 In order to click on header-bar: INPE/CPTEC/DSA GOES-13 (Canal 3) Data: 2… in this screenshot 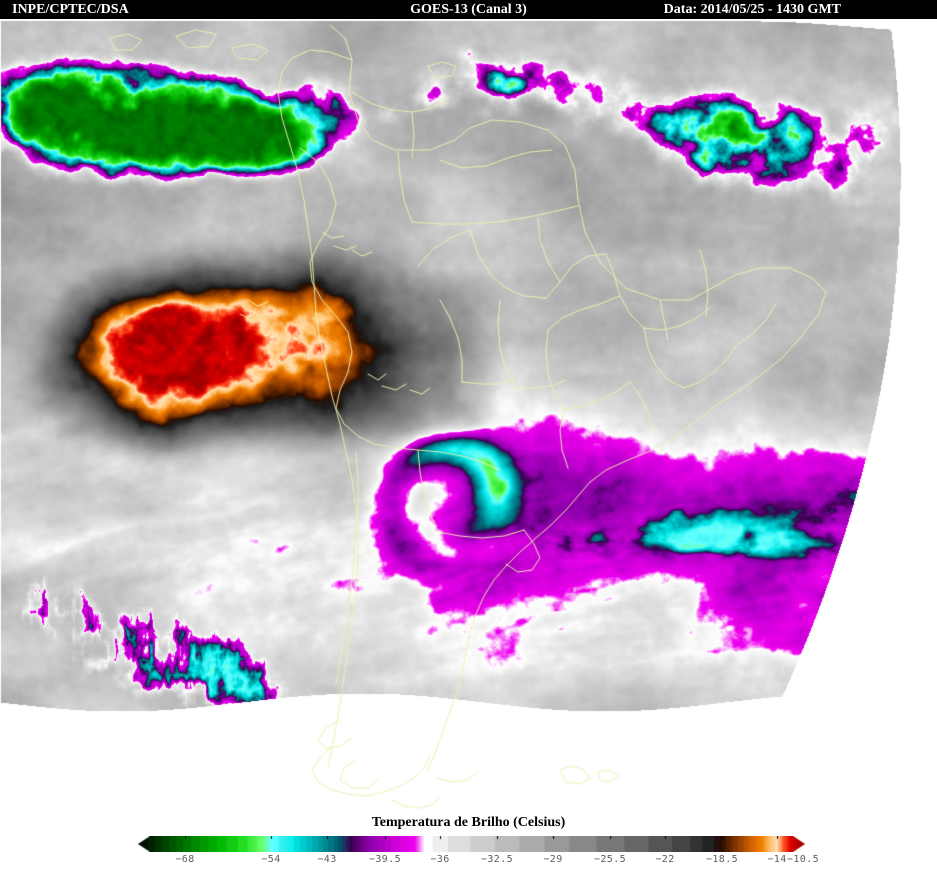, I will do `click(468, 9)`.